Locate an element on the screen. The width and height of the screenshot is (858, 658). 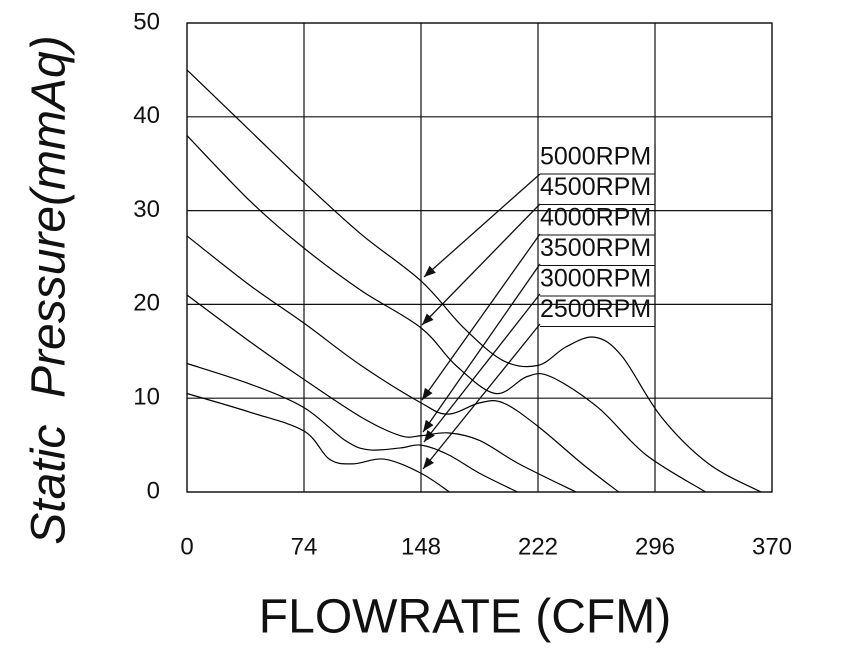
y-tick-label: 50 is located at coordinates (146, 21).